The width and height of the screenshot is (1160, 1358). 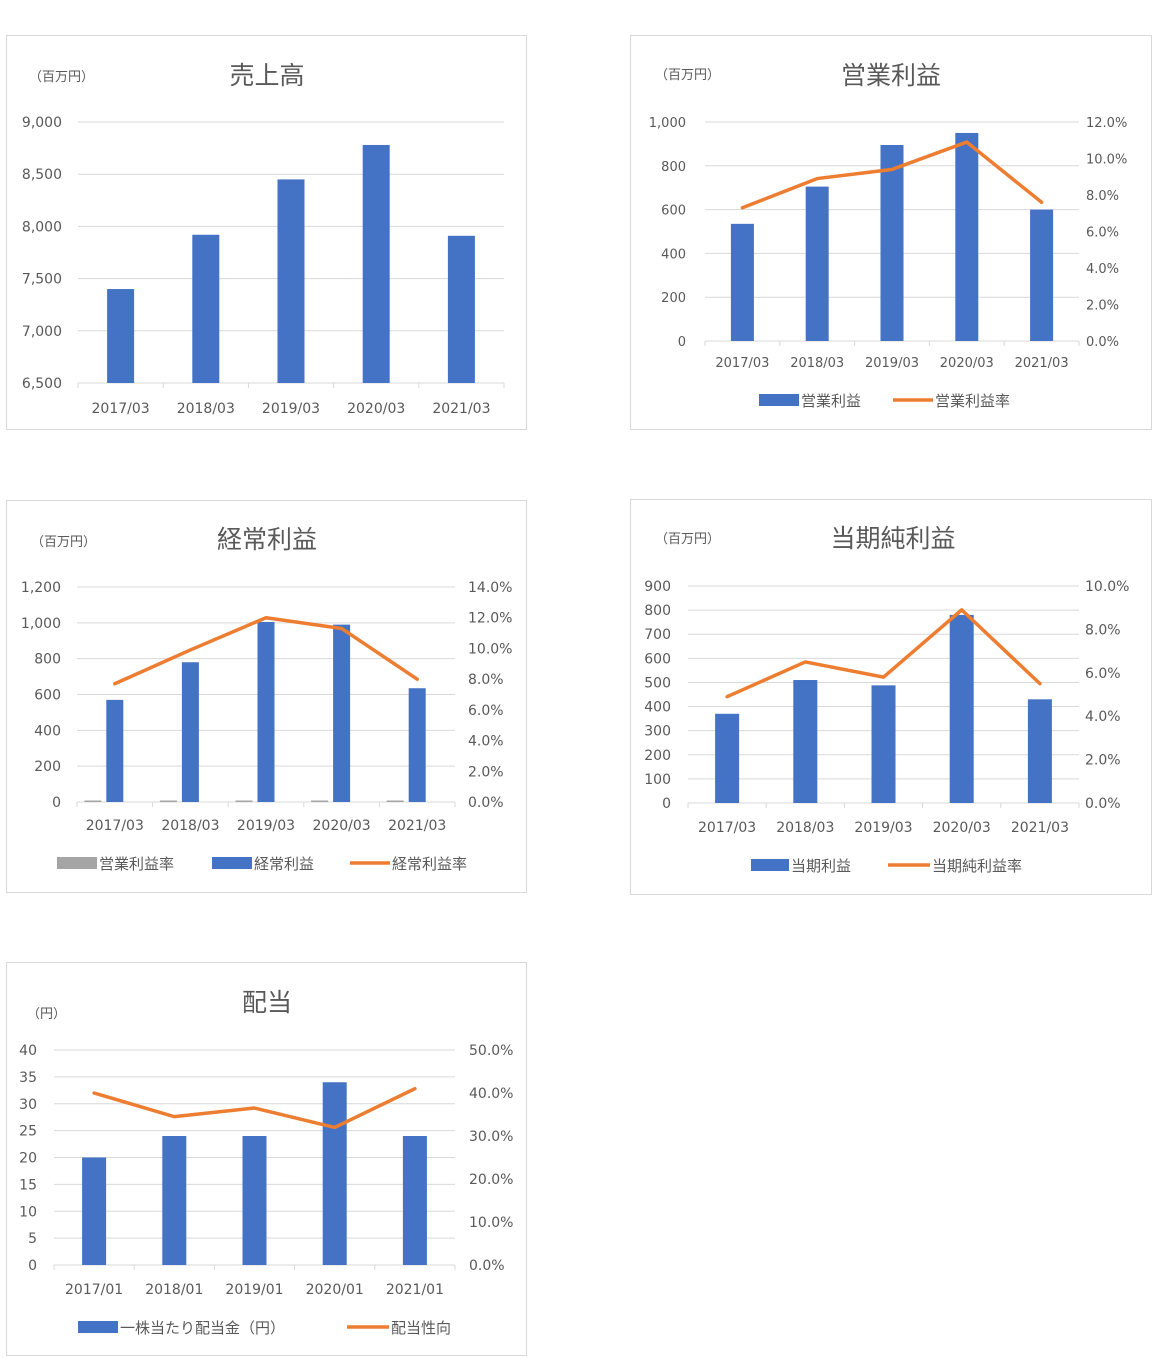 I want to click on y-tick-label: 600, so click(x=47, y=696).